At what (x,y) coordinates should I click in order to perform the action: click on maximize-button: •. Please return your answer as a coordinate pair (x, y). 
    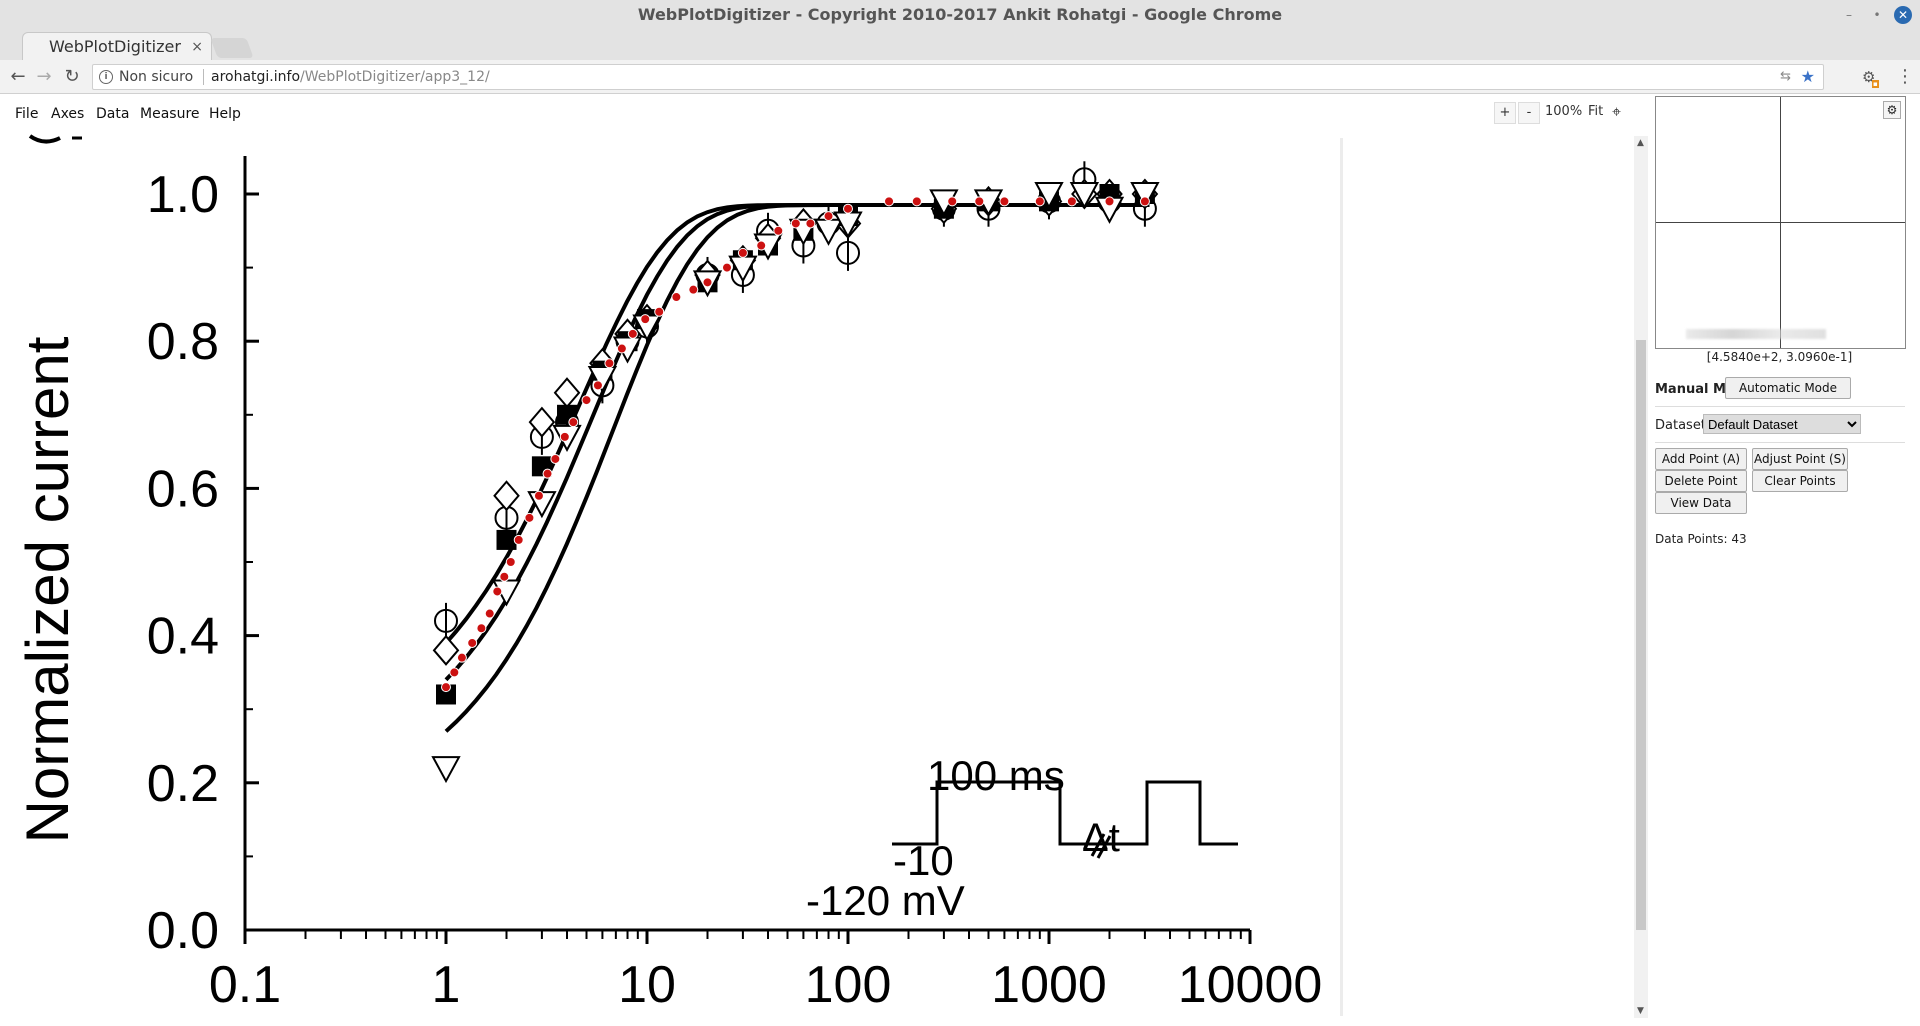
    Looking at the image, I should click on (1877, 15).